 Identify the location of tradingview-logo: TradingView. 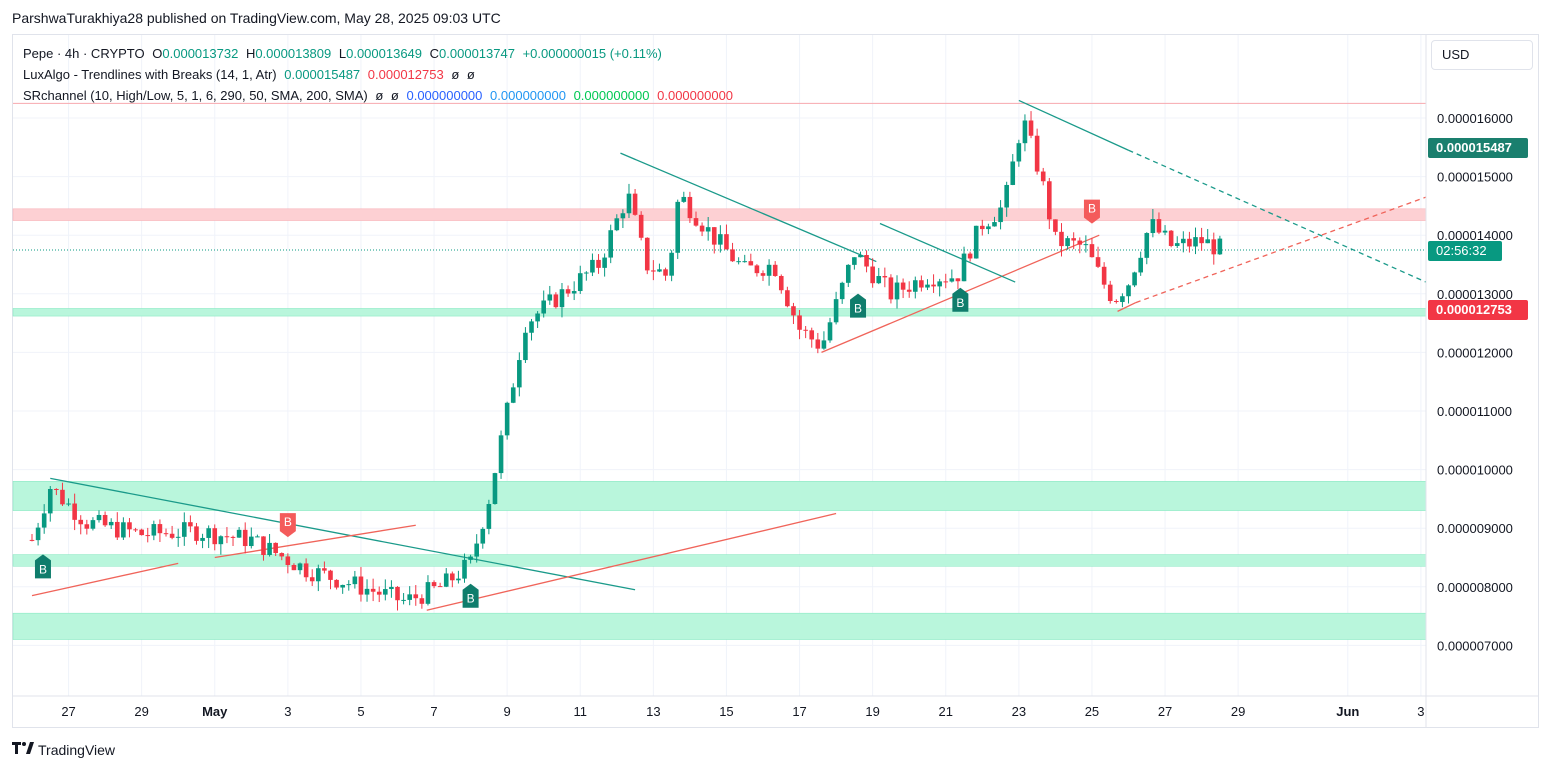
(63, 749).